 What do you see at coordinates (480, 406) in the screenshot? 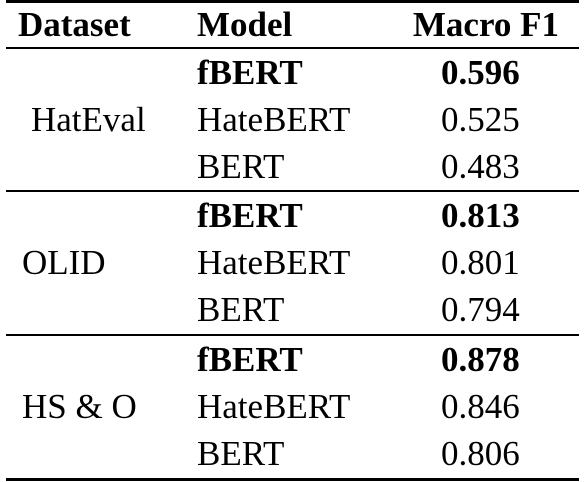
I see `macro-f1-score: 0.846` at bounding box center [480, 406].